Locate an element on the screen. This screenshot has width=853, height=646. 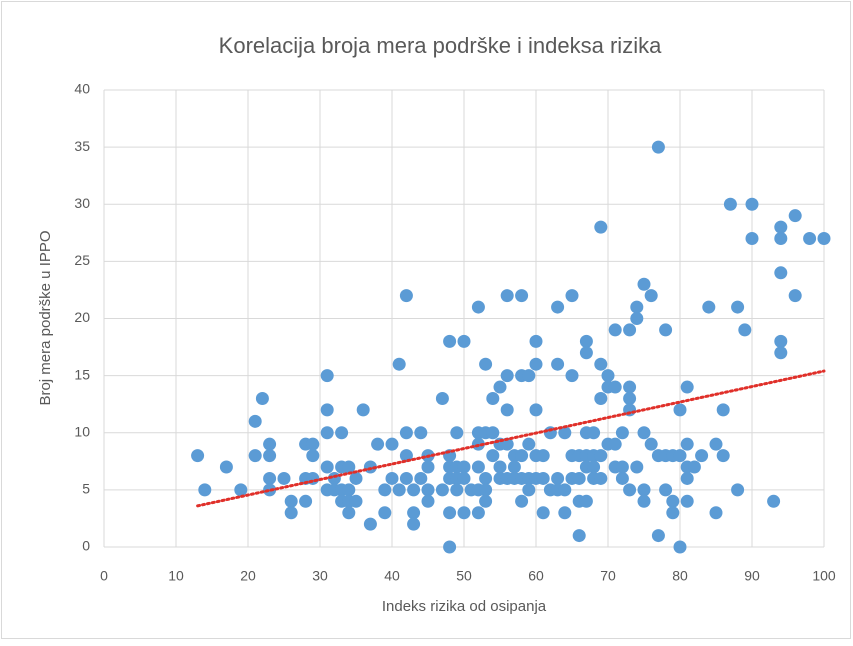
y-tick-label: 10 is located at coordinates (82, 431).